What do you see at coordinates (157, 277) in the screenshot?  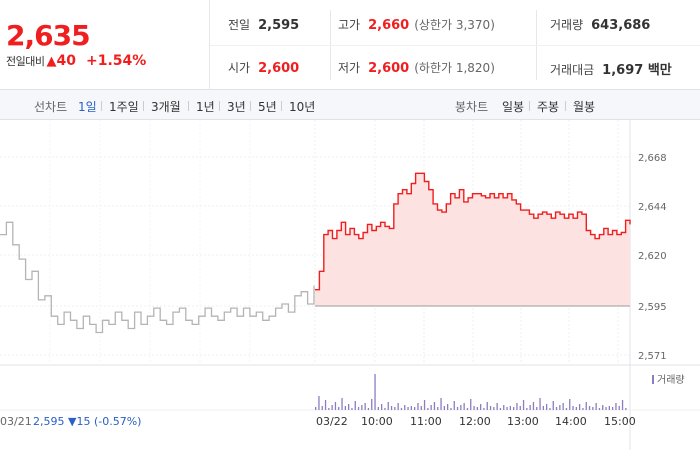 I see `previous-day-line` at bounding box center [157, 277].